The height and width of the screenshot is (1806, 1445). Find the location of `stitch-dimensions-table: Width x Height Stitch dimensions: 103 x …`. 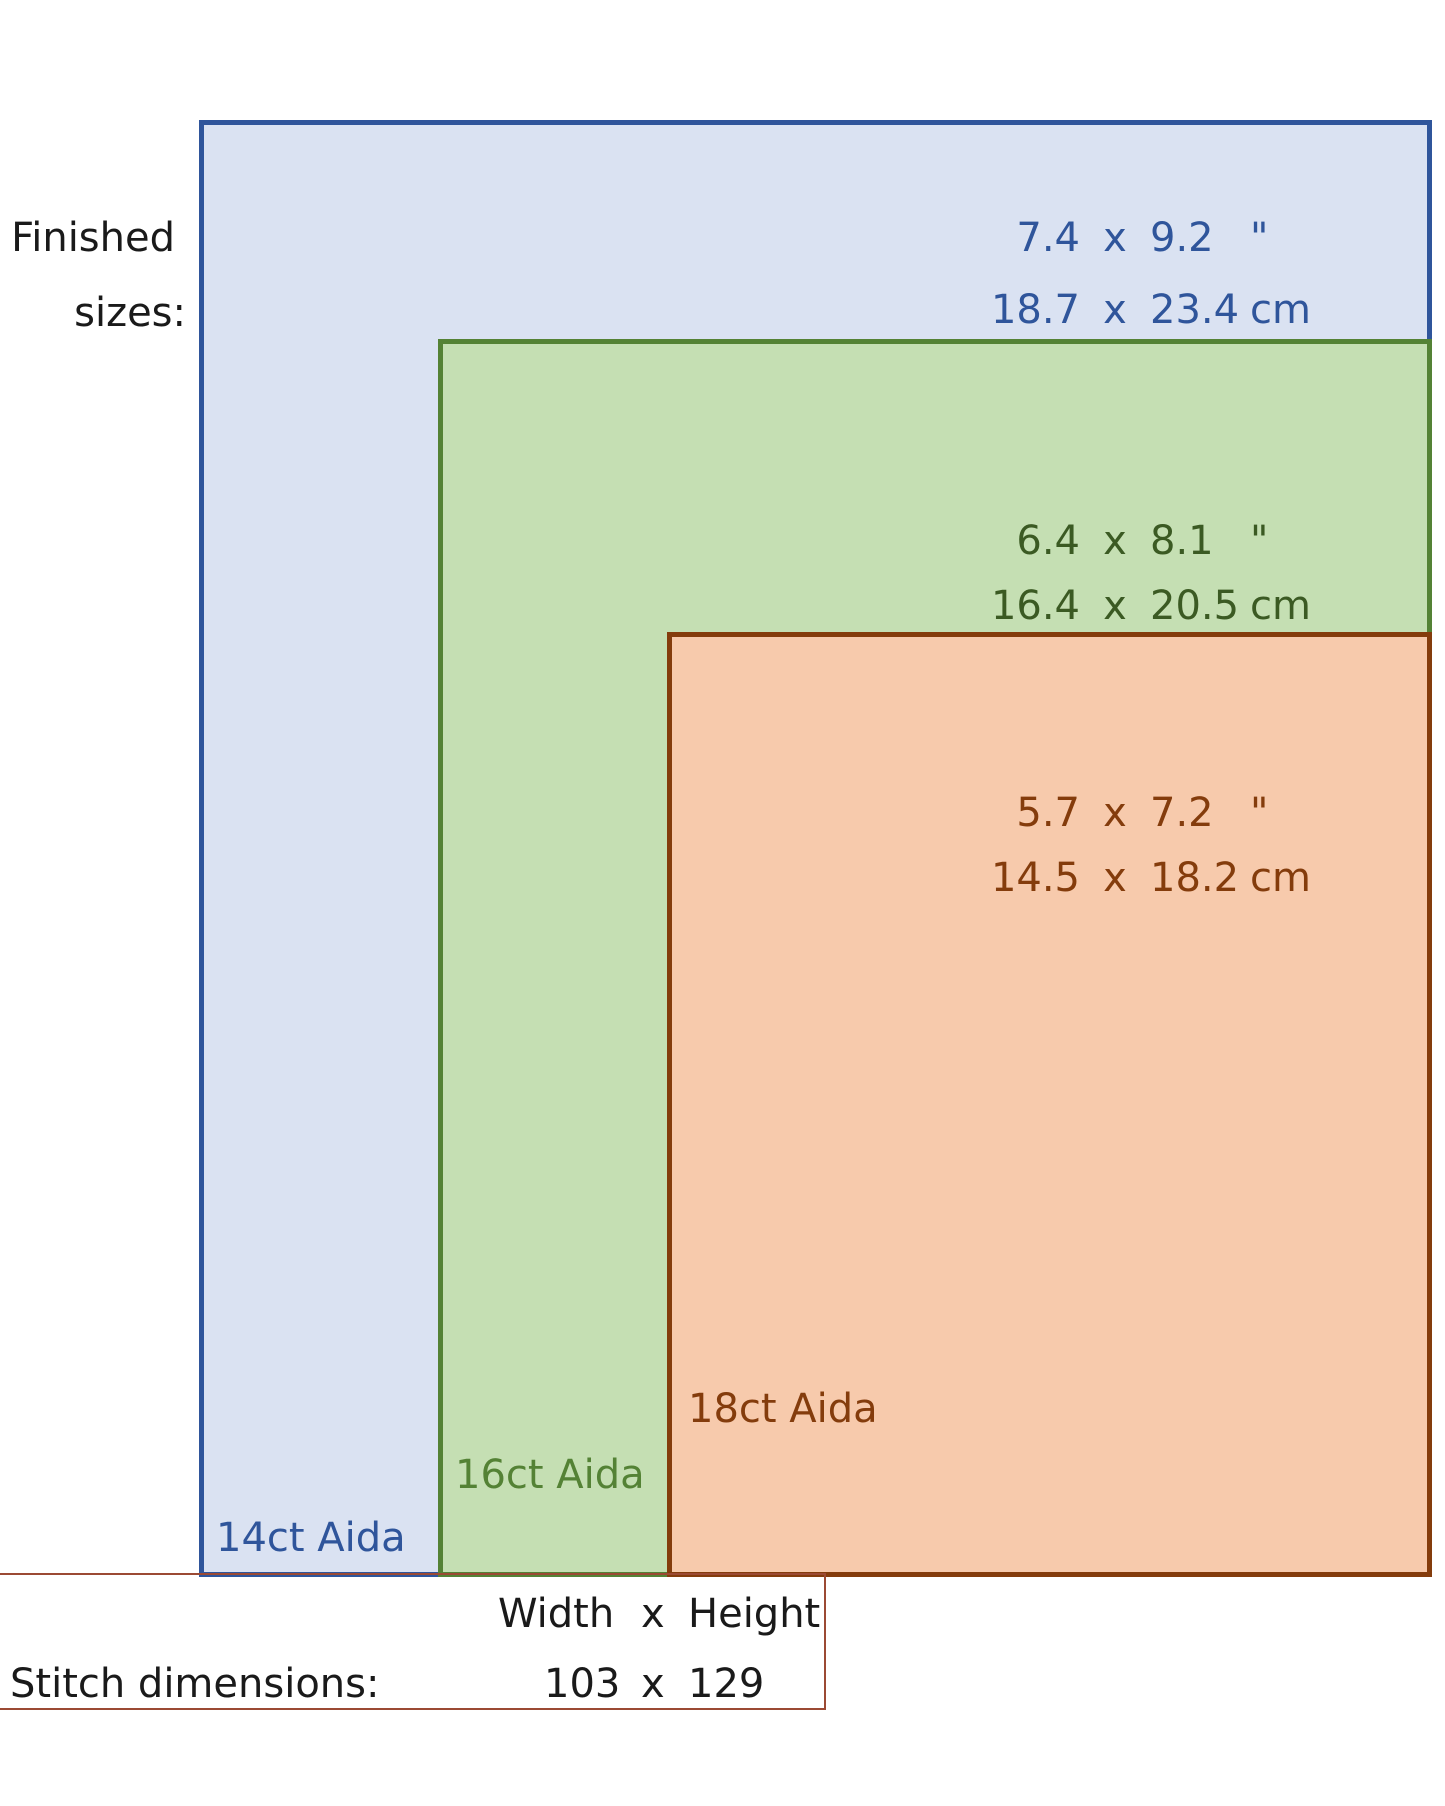

stitch-dimensions-table: Width x Height Stitch dimensions: 103 x … is located at coordinates (413, 1641).